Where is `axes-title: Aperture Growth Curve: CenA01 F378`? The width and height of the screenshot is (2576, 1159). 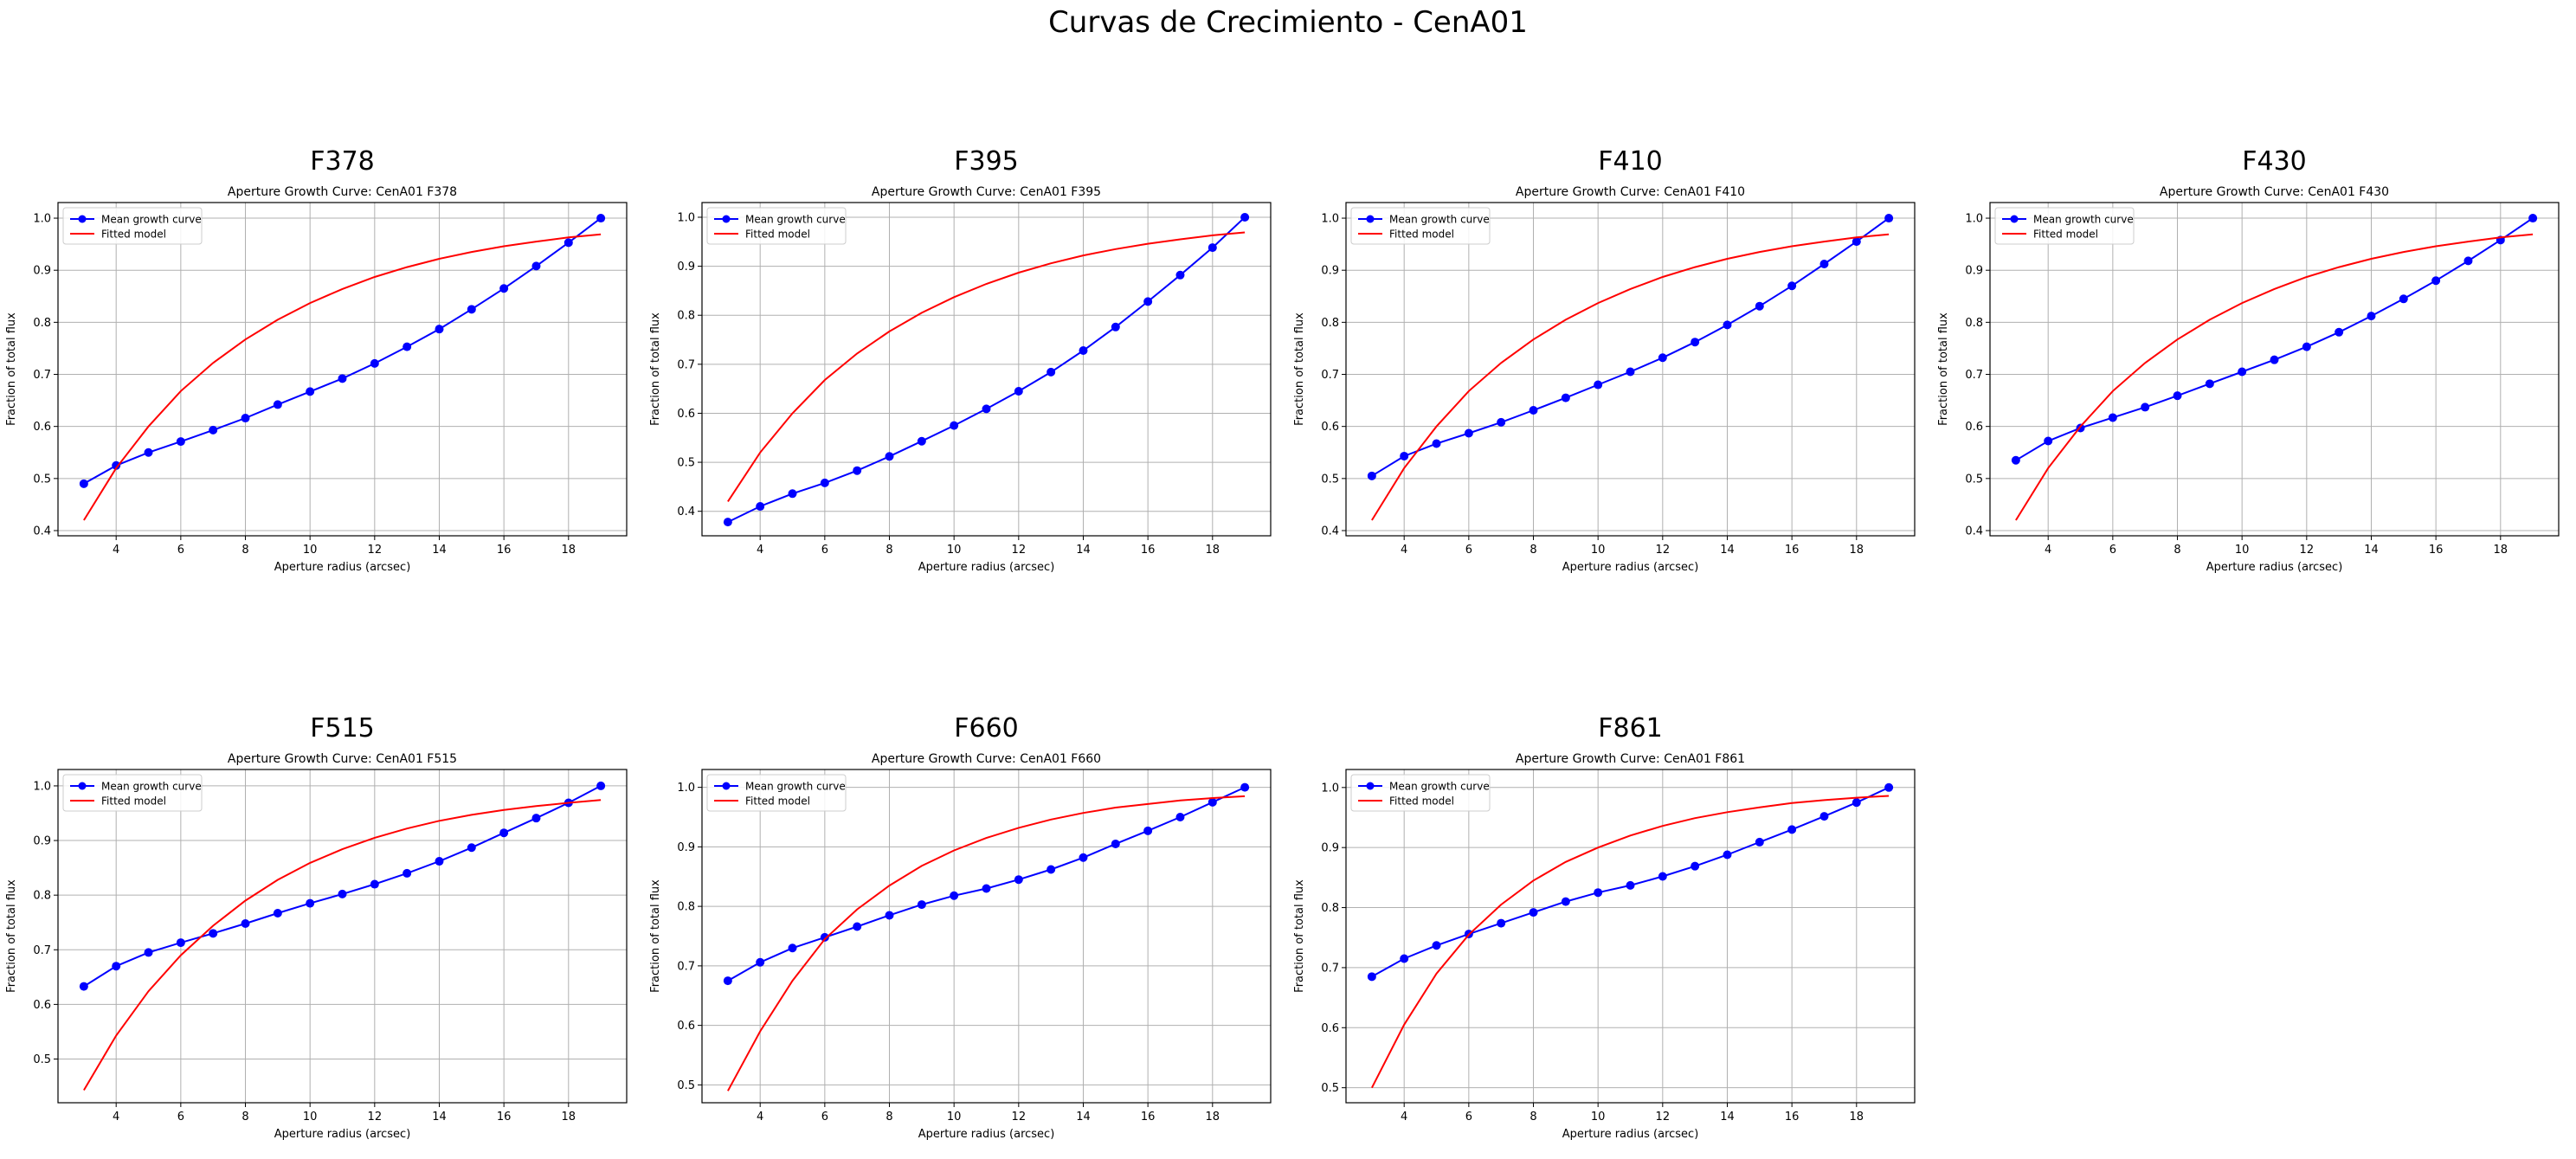 axes-title: Aperture Growth Curve: CenA01 F378 is located at coordinates (342, 192).